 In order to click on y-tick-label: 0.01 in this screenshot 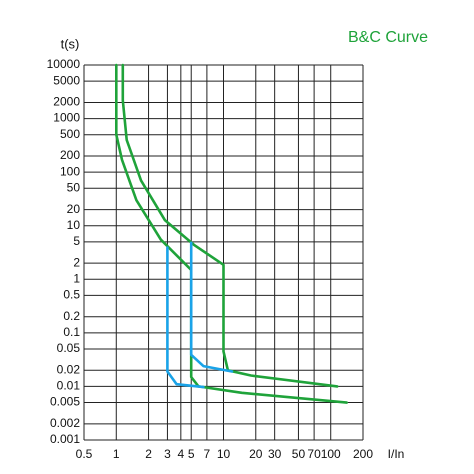, I will do `click(69, 386)`.